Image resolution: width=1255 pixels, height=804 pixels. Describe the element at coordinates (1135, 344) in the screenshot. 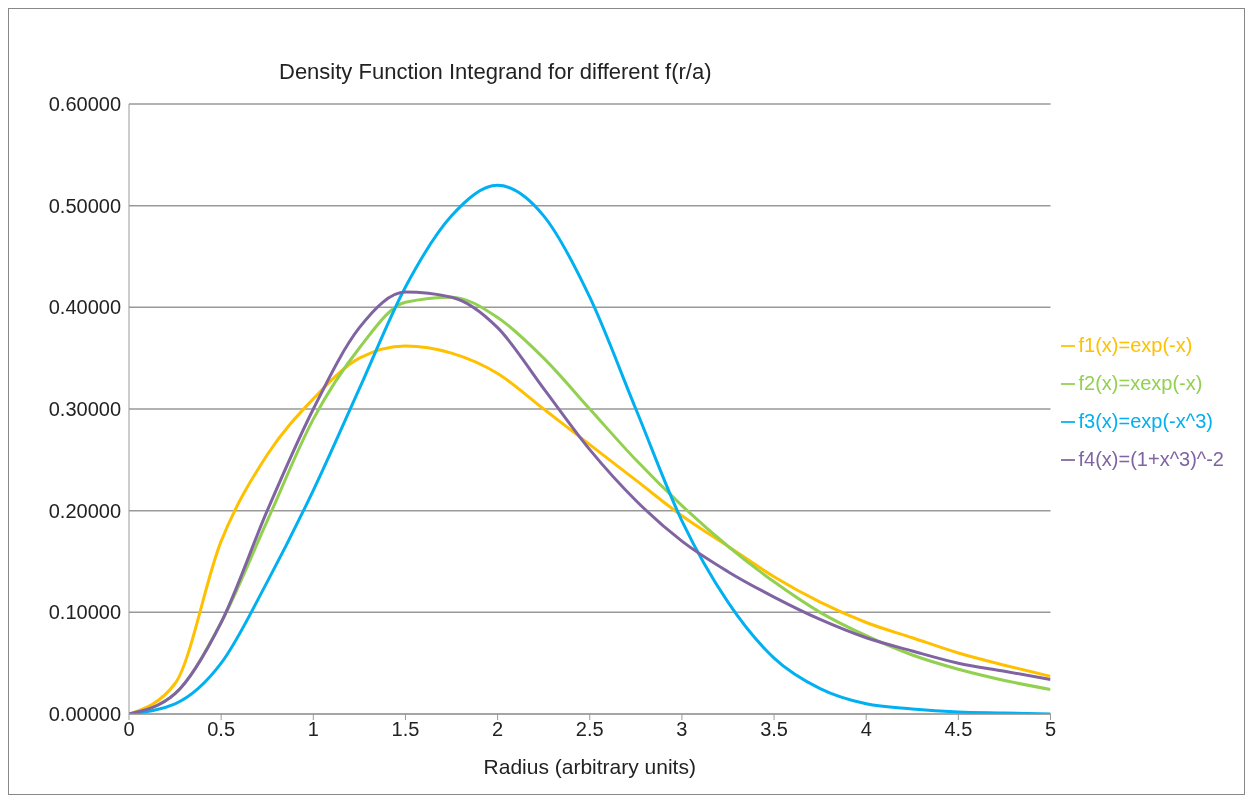

I see `legend-label: f1(x)=exp(-x)` at that location.